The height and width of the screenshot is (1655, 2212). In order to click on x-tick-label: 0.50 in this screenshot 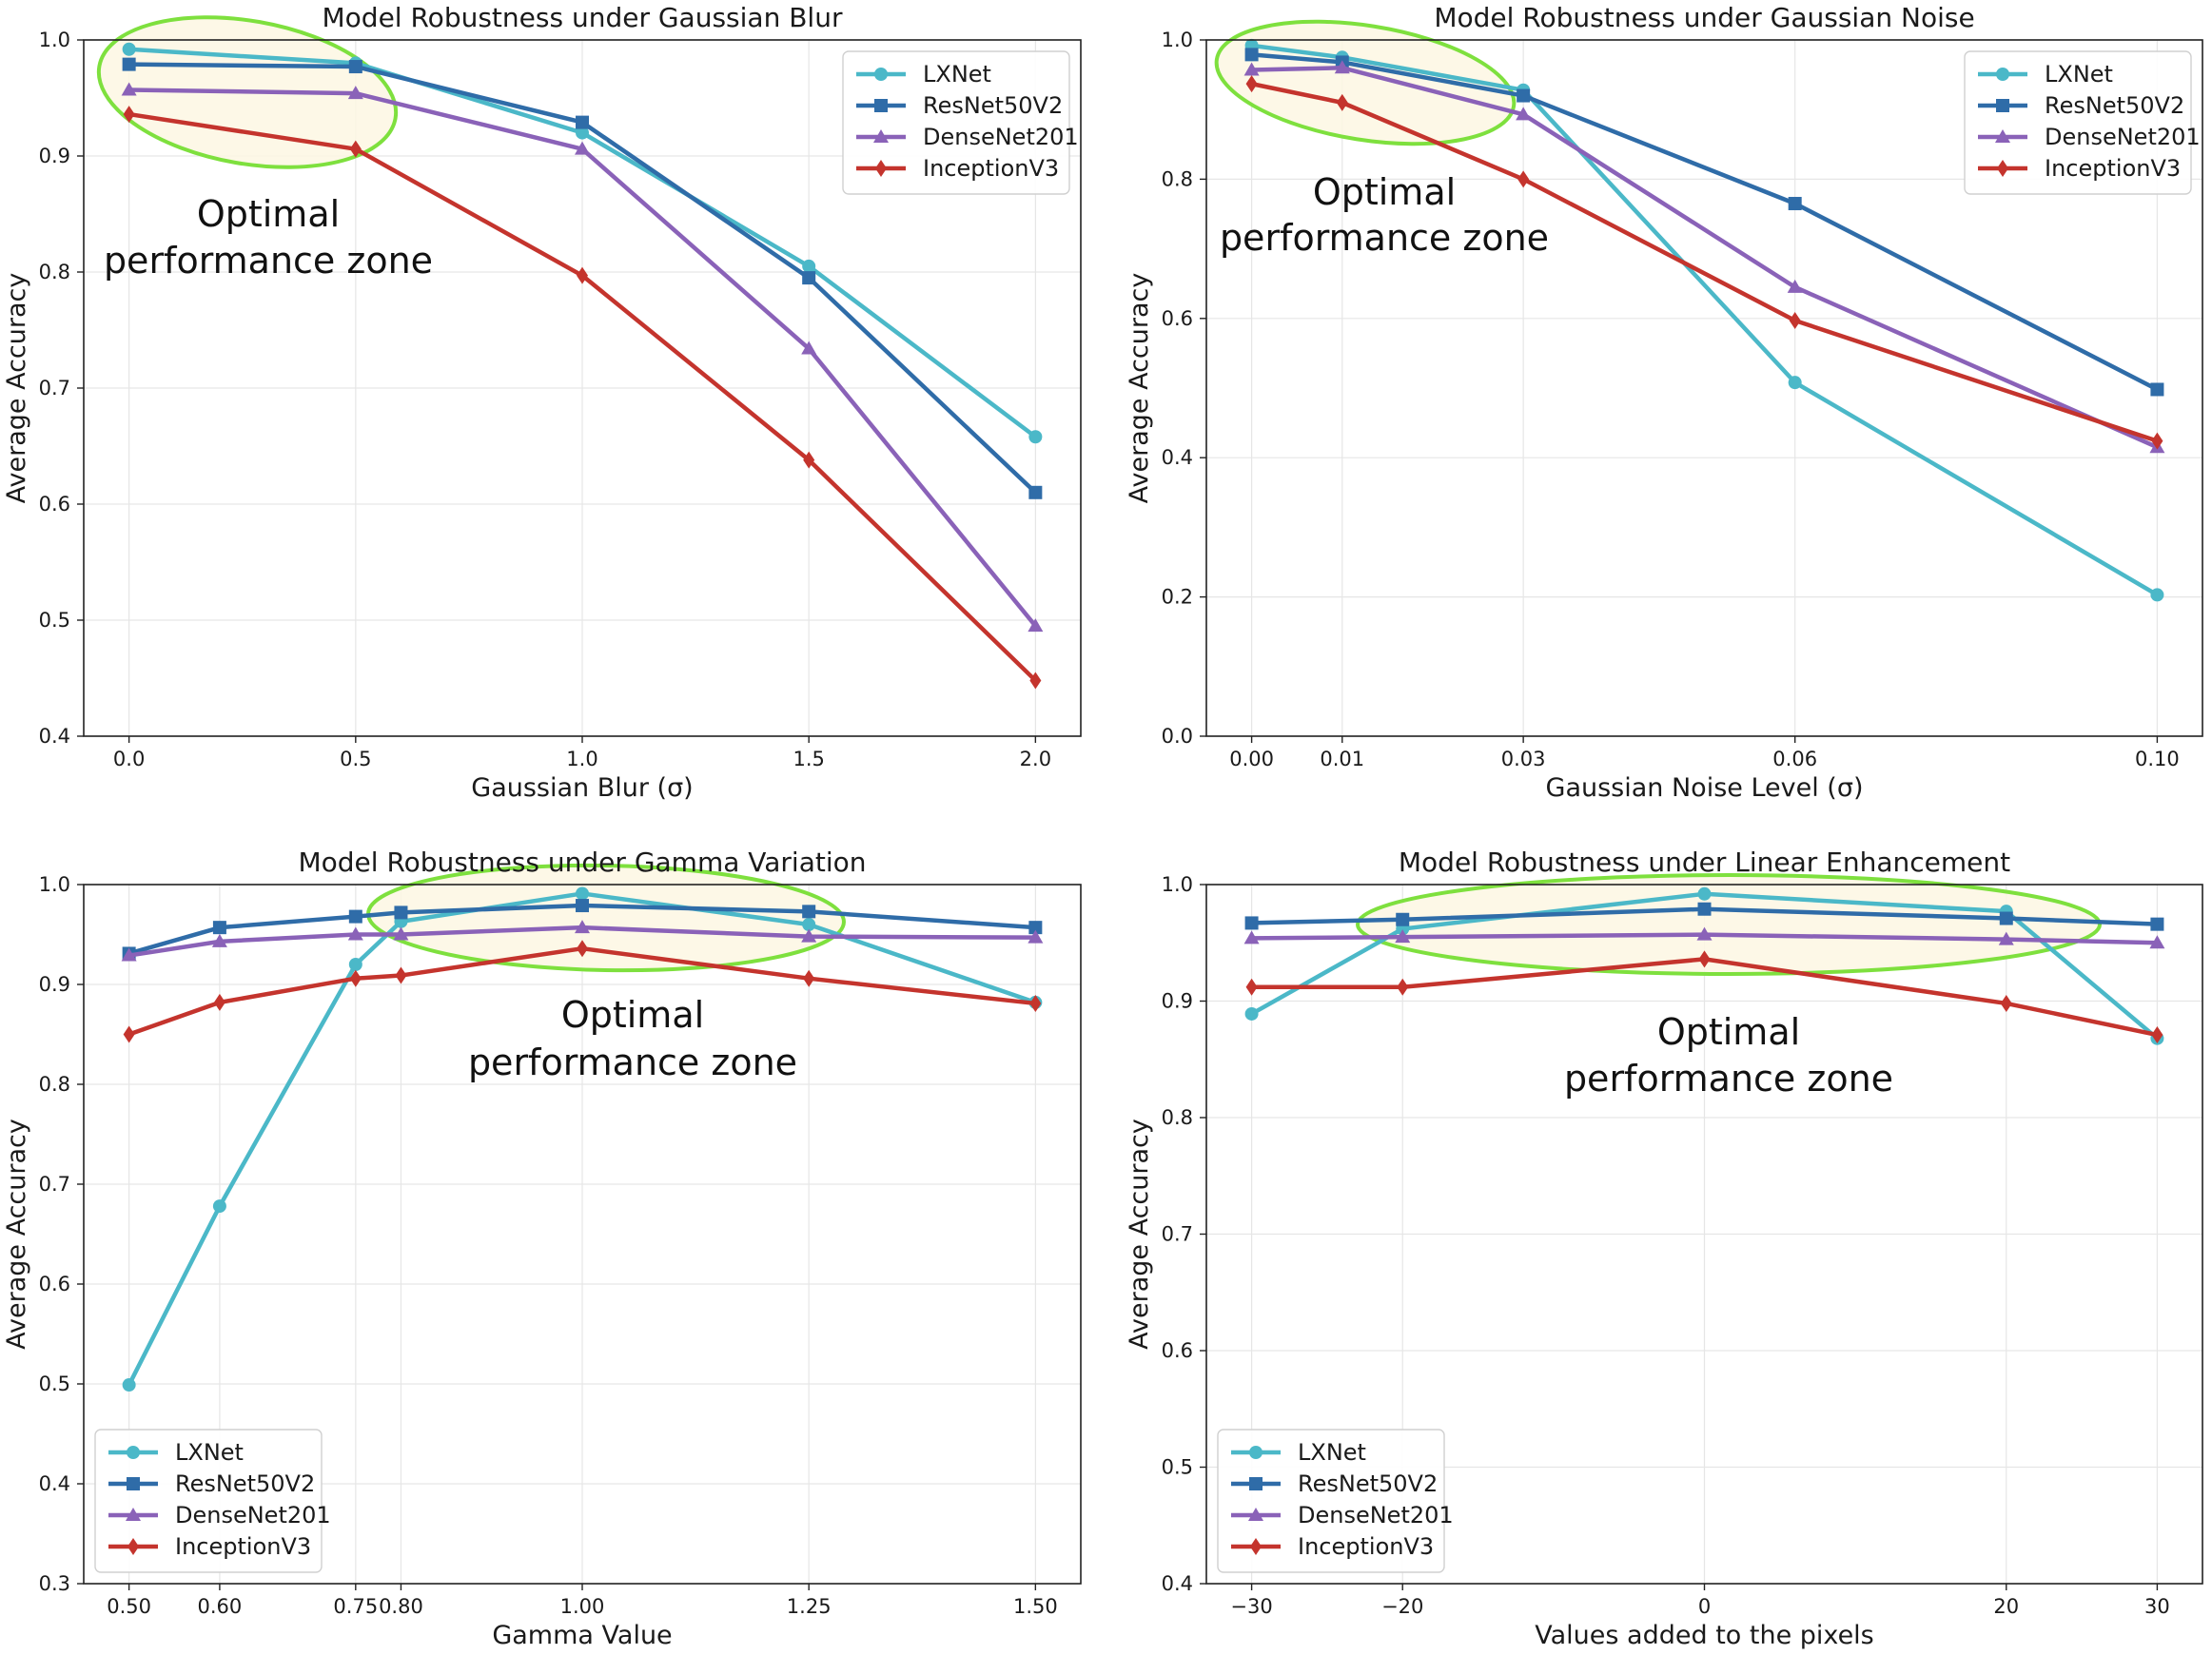, I will do `click(129, 1606)`.